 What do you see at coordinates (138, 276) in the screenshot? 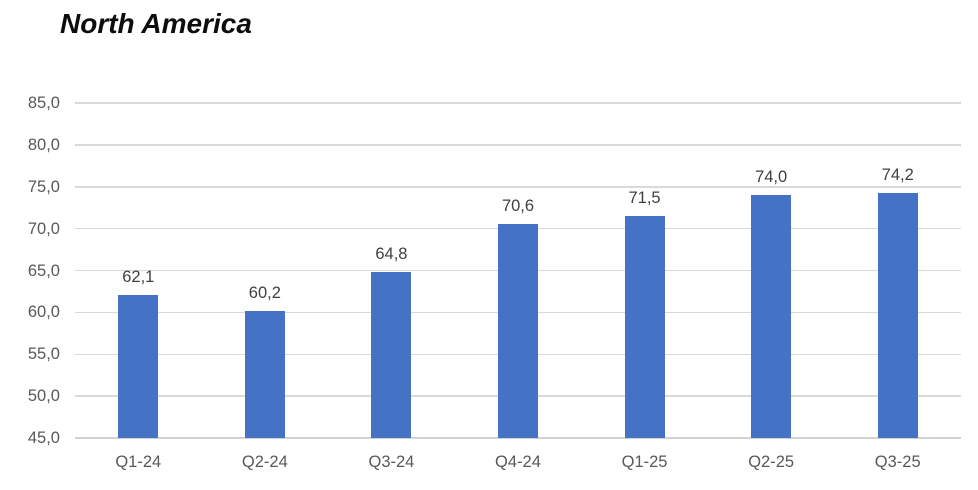
I see `bar-value-label: 62,1` at bounding box center [138, 276].